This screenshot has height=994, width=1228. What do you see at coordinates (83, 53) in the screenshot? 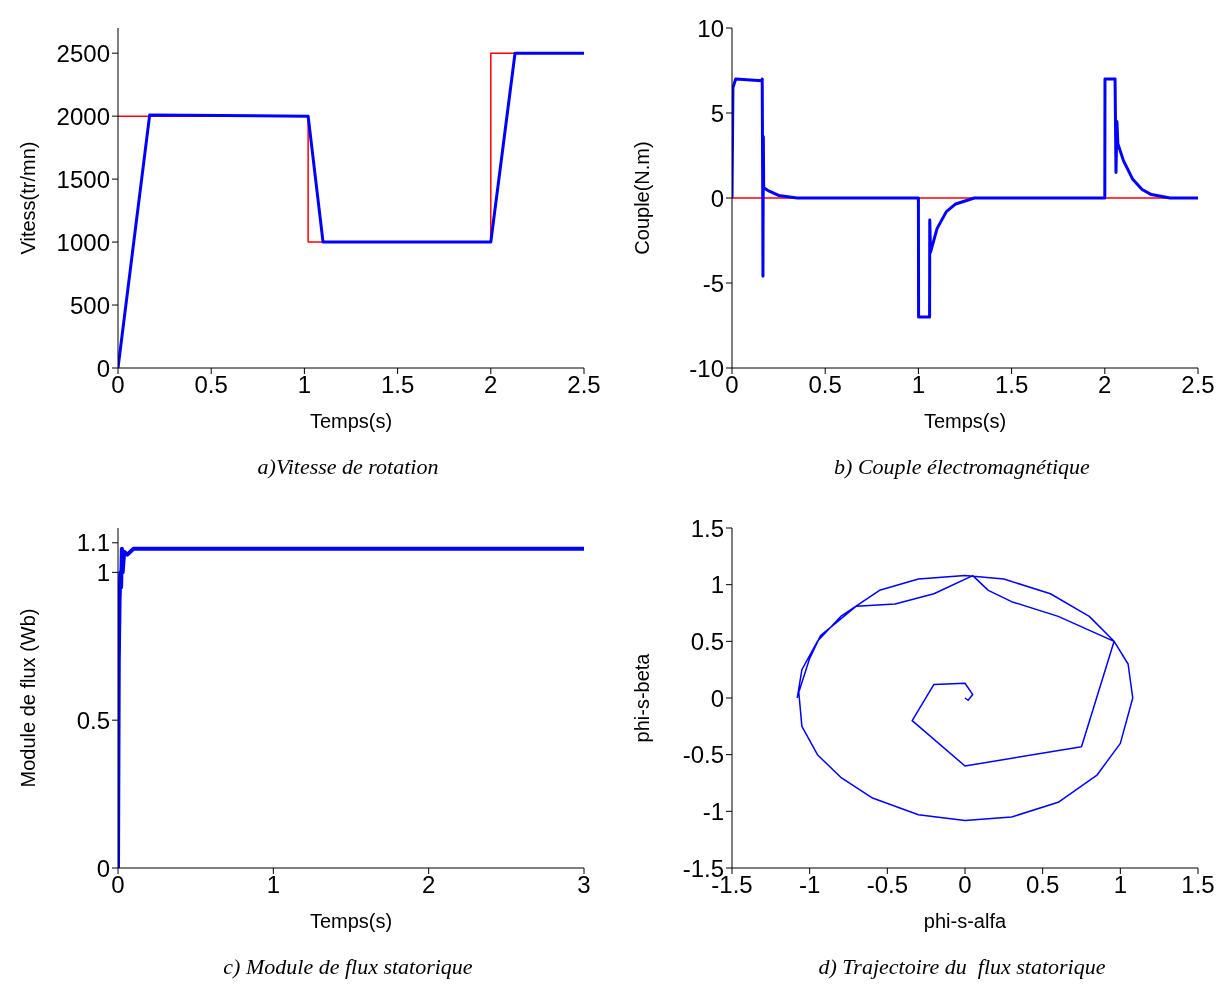
I see `y-tick-label: 2500` at bounding box center [83, 53].